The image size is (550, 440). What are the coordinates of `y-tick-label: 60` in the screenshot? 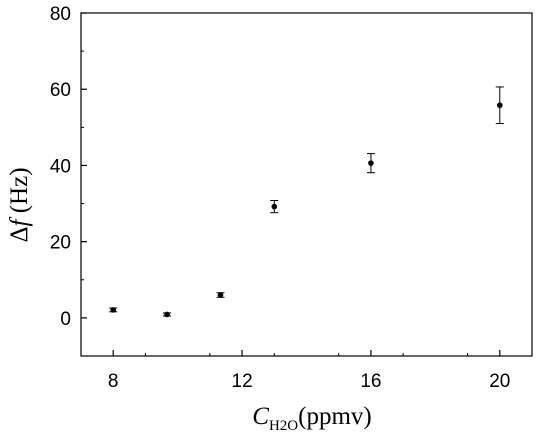 It's located at (60, 90).